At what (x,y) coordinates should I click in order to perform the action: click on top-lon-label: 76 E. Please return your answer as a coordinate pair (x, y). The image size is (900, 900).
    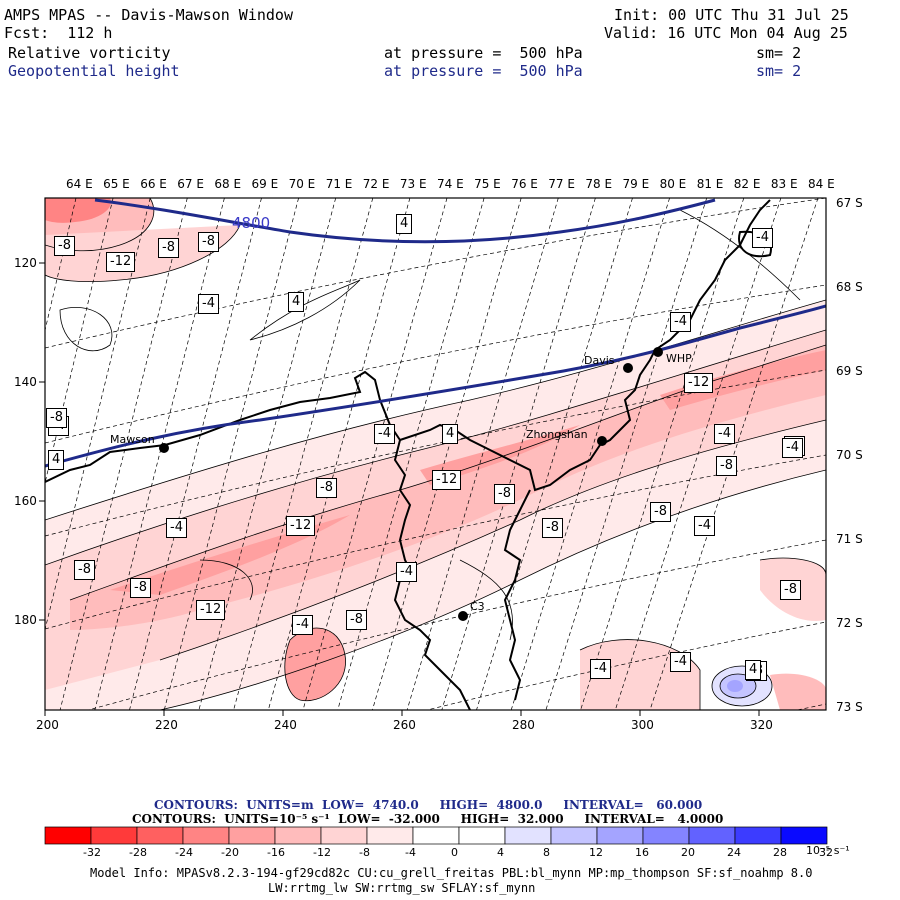
    Looking at the image, I should click on (524, 184).